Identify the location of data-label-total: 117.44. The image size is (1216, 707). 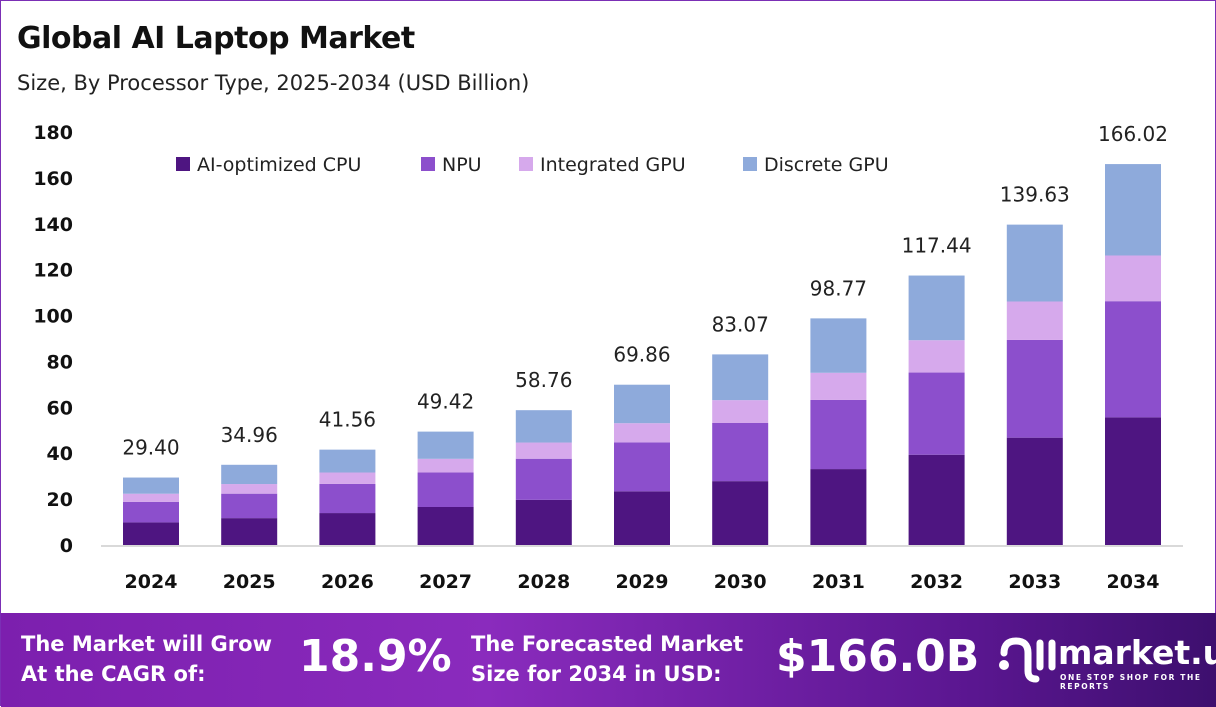
(937, 246).